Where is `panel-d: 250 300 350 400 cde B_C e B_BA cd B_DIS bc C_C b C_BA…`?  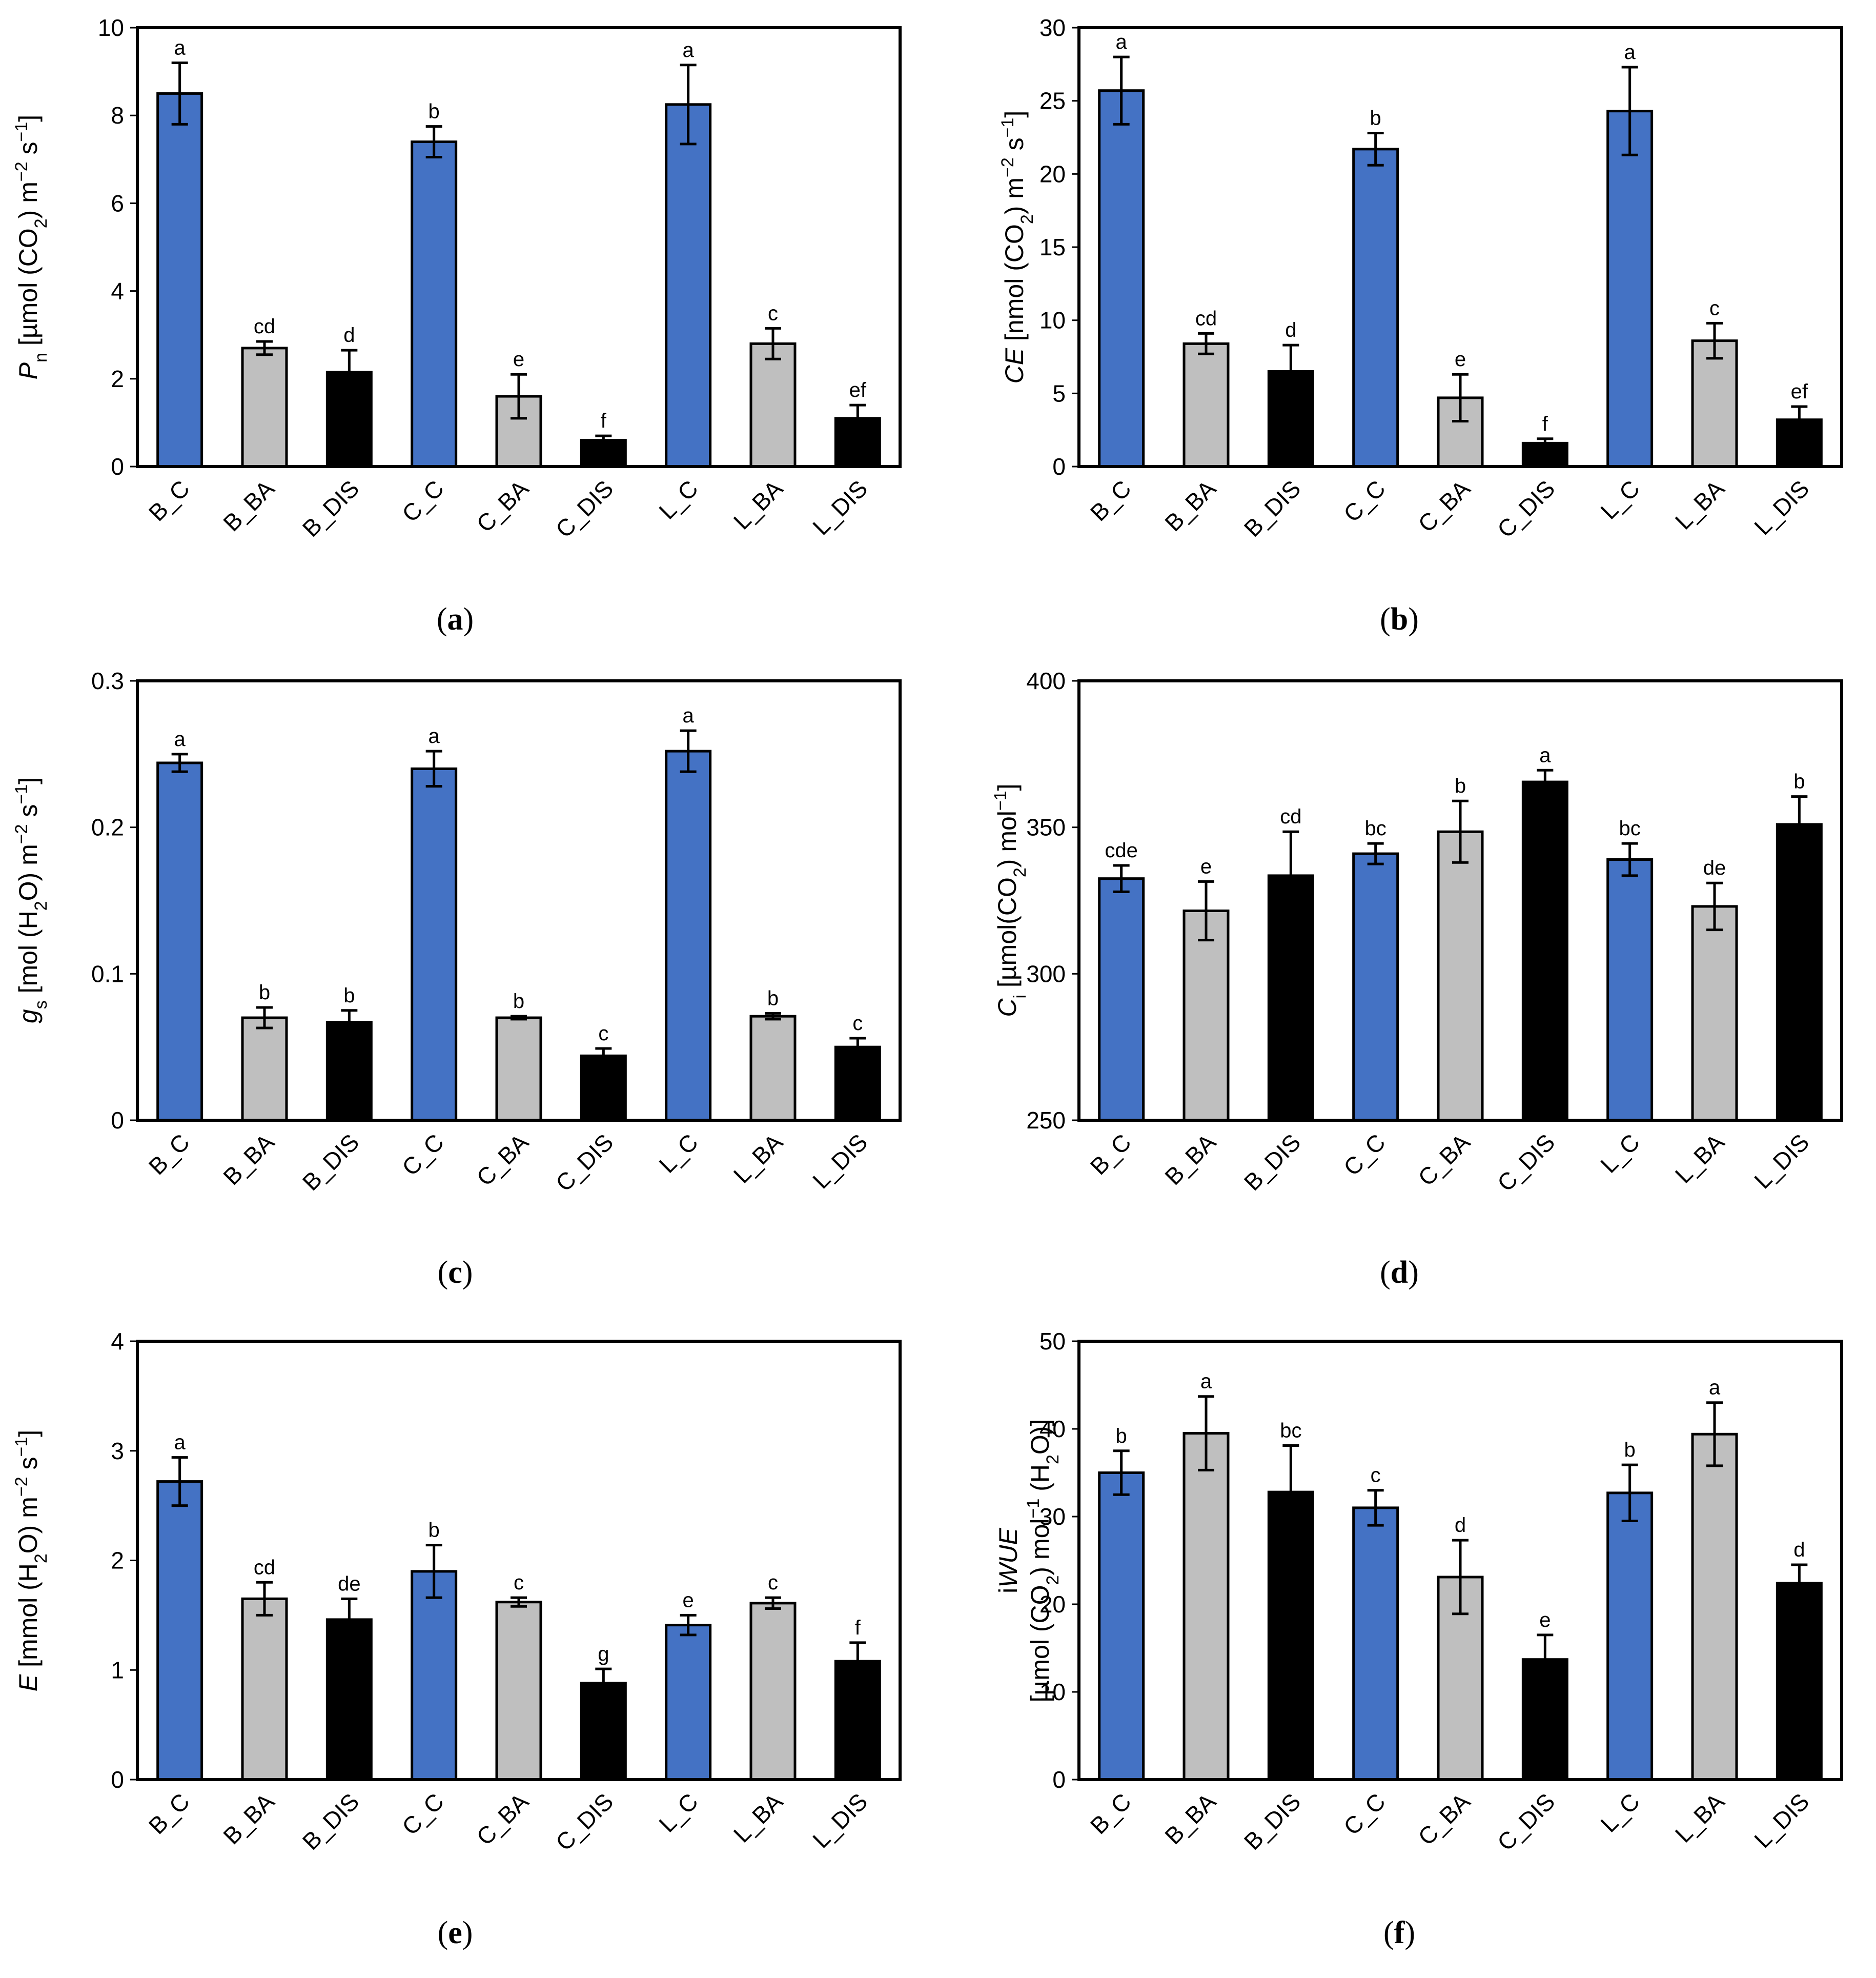
panel-d: 250 300 350 400 cde B_C e B_BA cd B_DIS bc C_C b C_BA… is located at coordinates (1417, 979).